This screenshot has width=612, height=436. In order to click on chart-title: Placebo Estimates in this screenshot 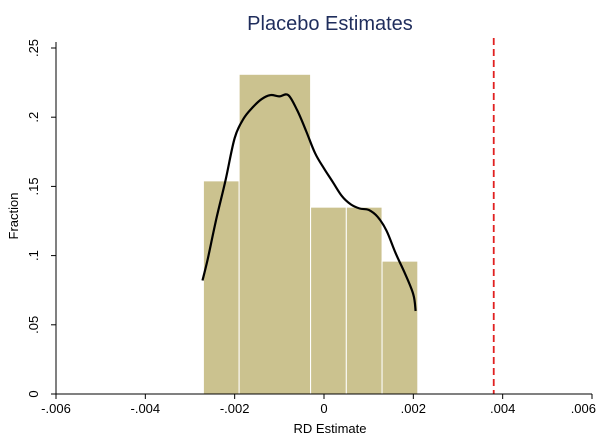, I will do `click(330, 24)`.